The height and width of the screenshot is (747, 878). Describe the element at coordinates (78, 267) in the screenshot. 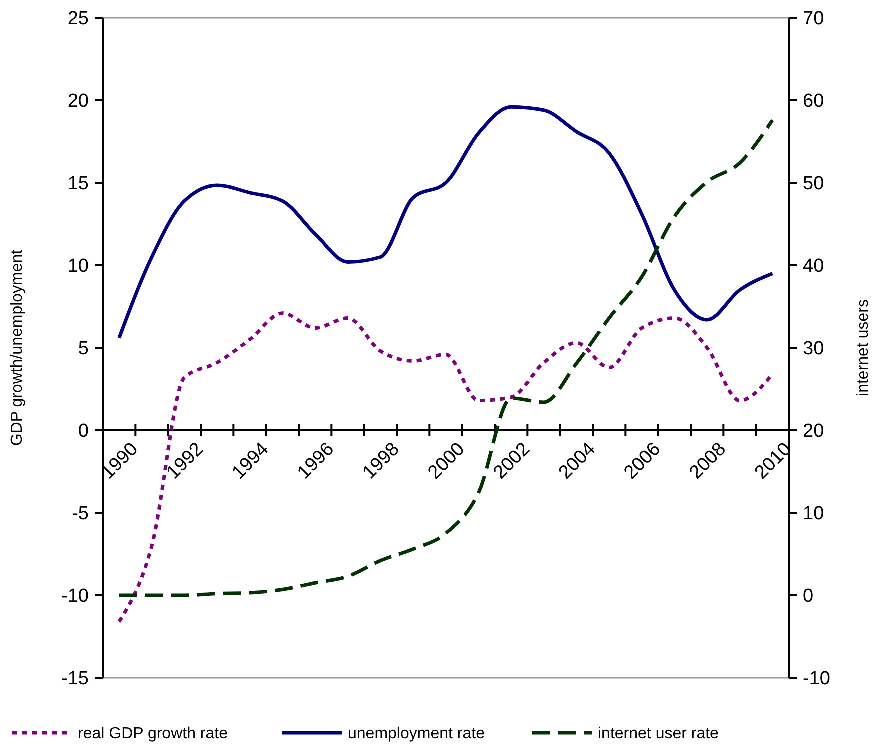

I see `y-tick-label: 10` at that location.